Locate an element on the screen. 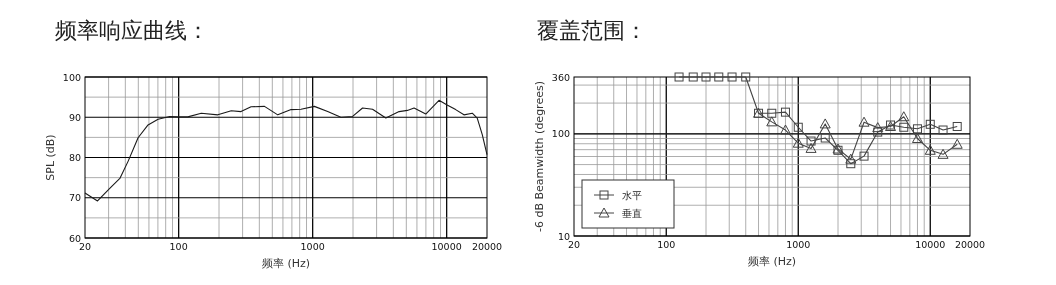  legend-label: 水平 is located at coordinates (632, 195).